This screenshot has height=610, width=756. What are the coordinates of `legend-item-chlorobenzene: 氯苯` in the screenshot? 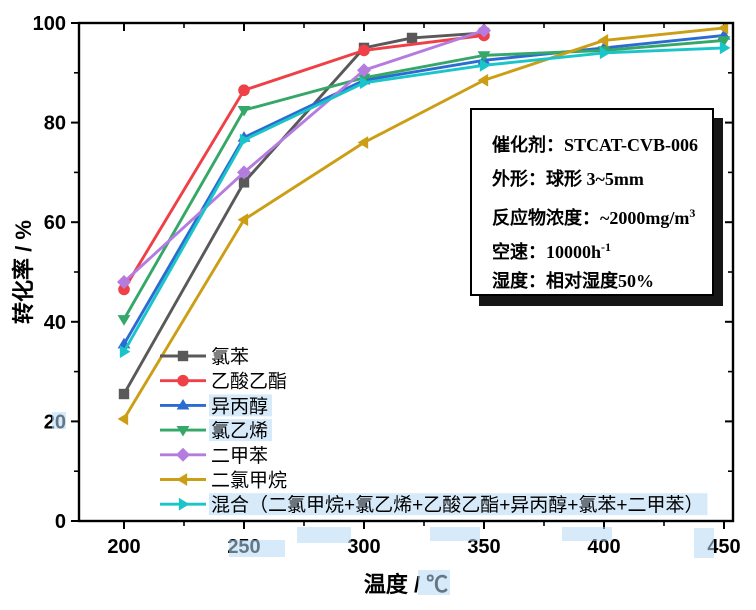 It's located at (204, 357).